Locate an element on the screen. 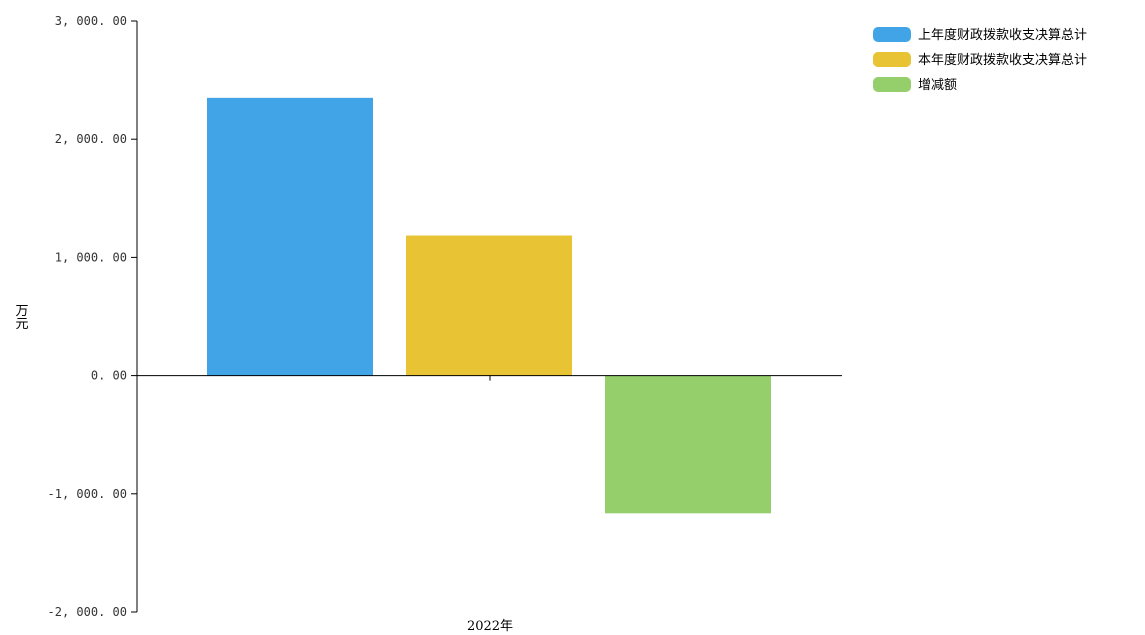  x-tick-label: 2022年 is located at coordinates (490, 626).